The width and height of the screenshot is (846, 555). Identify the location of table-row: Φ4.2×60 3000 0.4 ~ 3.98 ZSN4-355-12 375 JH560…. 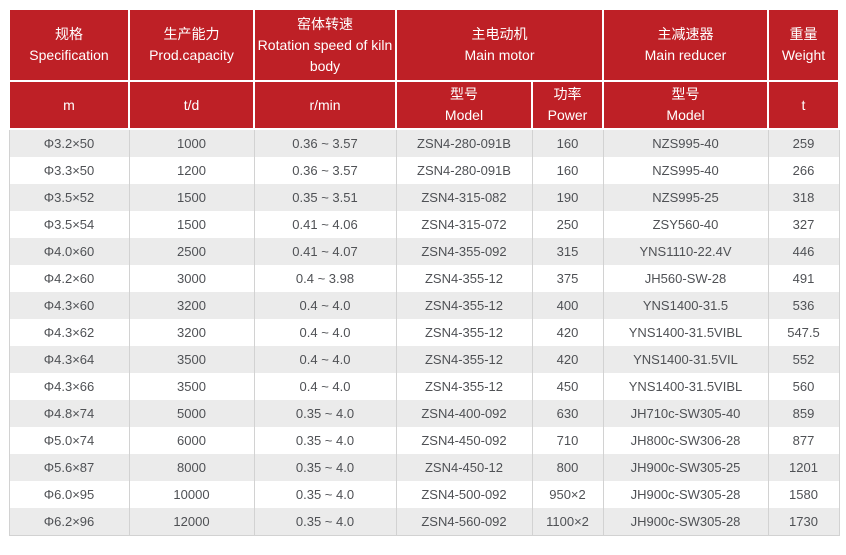
(424, 278).